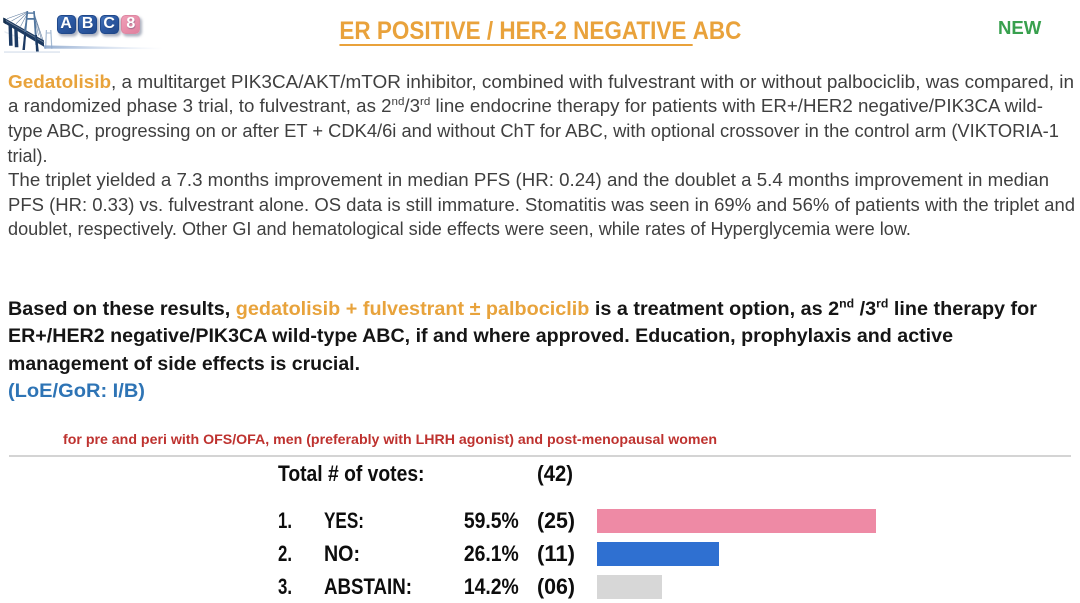 The image size is (1080, 603). Describe the element at coordinates (184, 363) in the screenshot. I see `text-line: management of side effects is crucial.` at that location.